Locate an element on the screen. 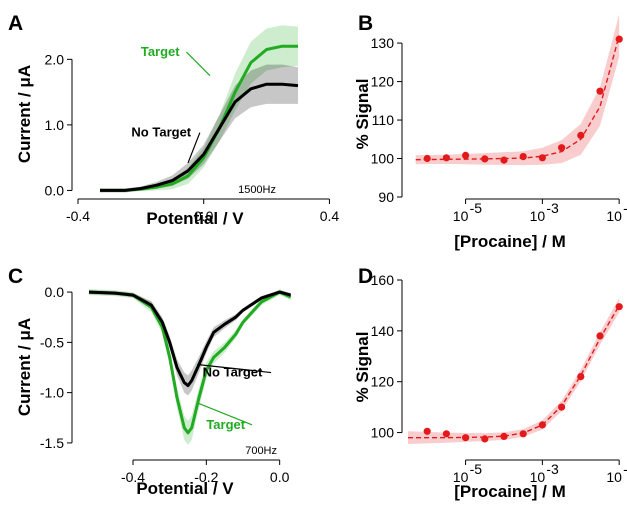 The height and width of the screenshot is (508, 627). panel-c-no-target-line is located at coordinates (190, 339).